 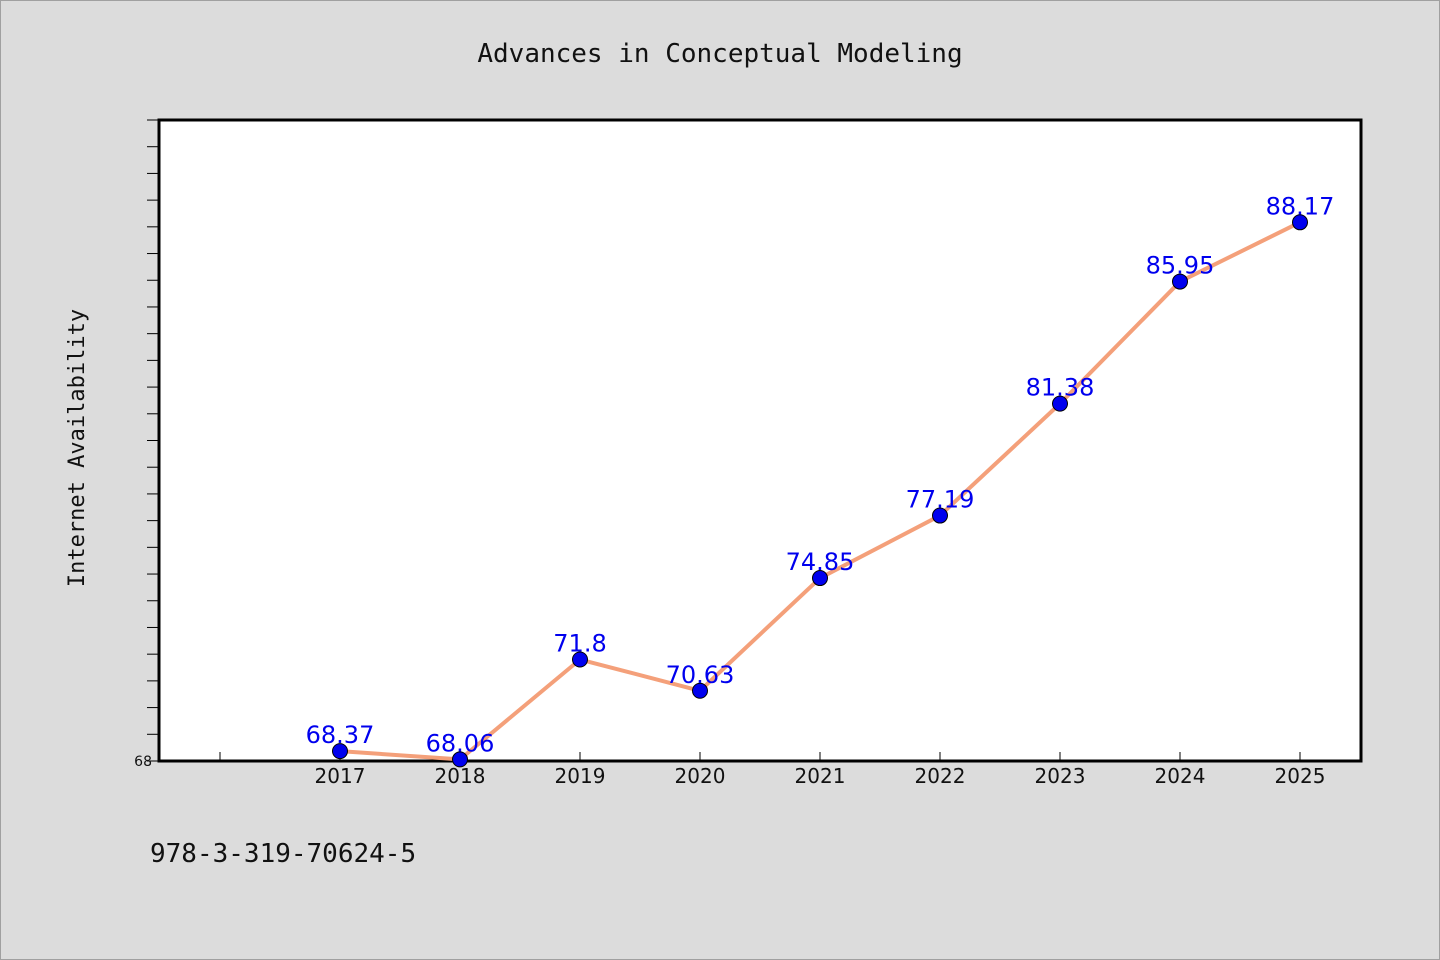 I want to click on x-tick-label: 2023, so click(x=1060, y=776).